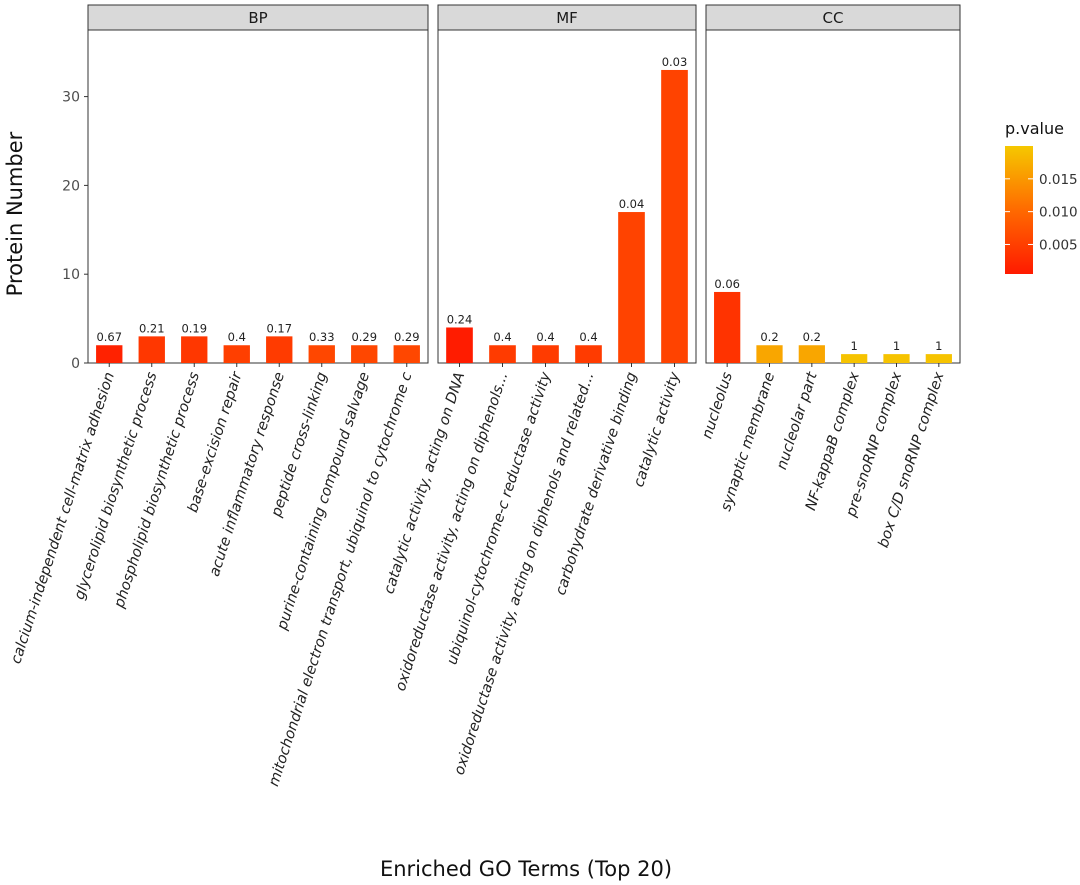 The width and height of the screenshot is (1080, 885). What do you see at coordinates (675, 62) in the screenshot?
I see `bar-label: 0.03` at bounding box center [675, 62].